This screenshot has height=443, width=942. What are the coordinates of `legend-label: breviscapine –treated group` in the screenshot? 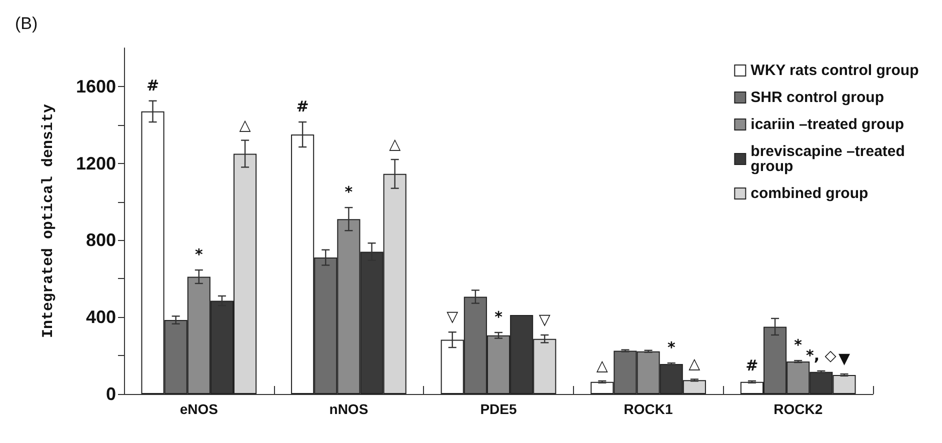 It's located at (830, 159).